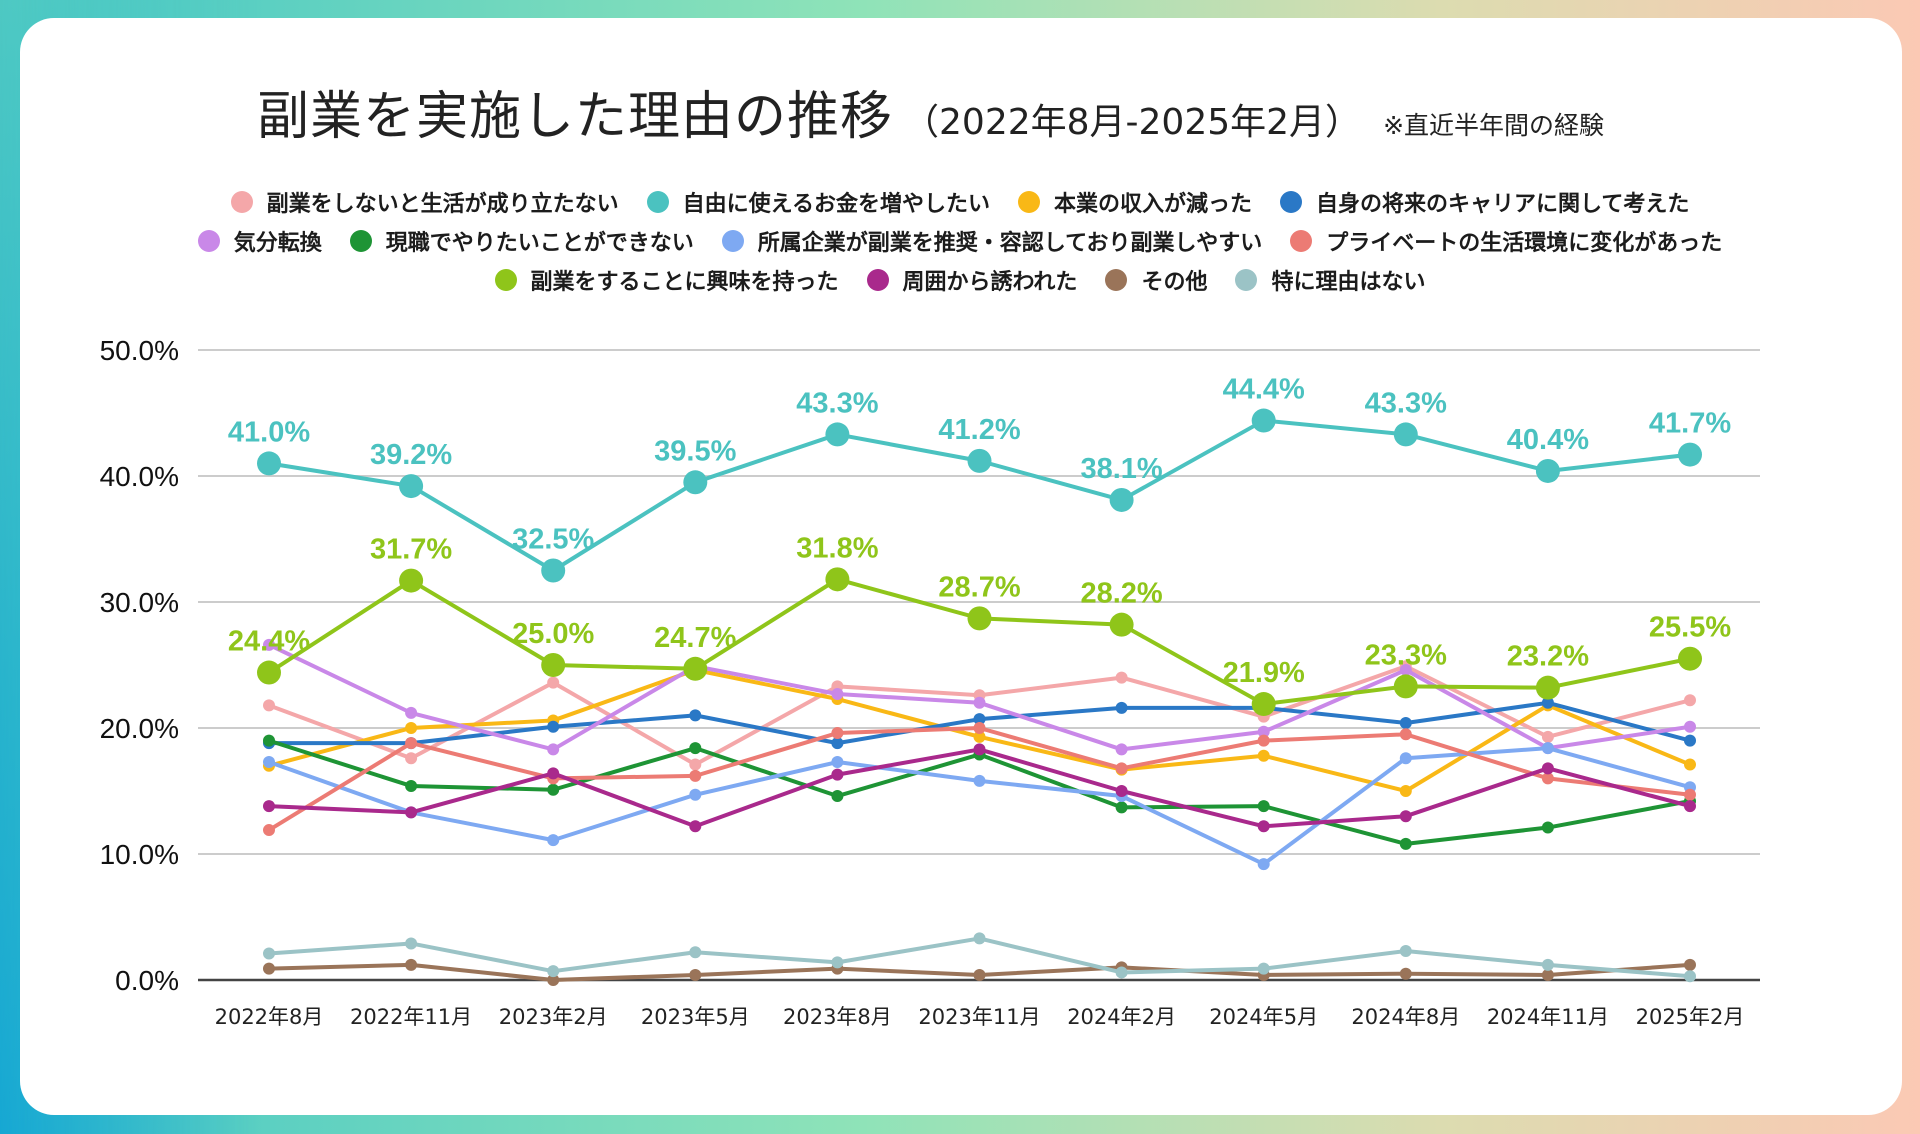  Describe the element at coordinates (1405, 1017) in the screenshot. I see `x-tick-label: 2024年8月` at that location.